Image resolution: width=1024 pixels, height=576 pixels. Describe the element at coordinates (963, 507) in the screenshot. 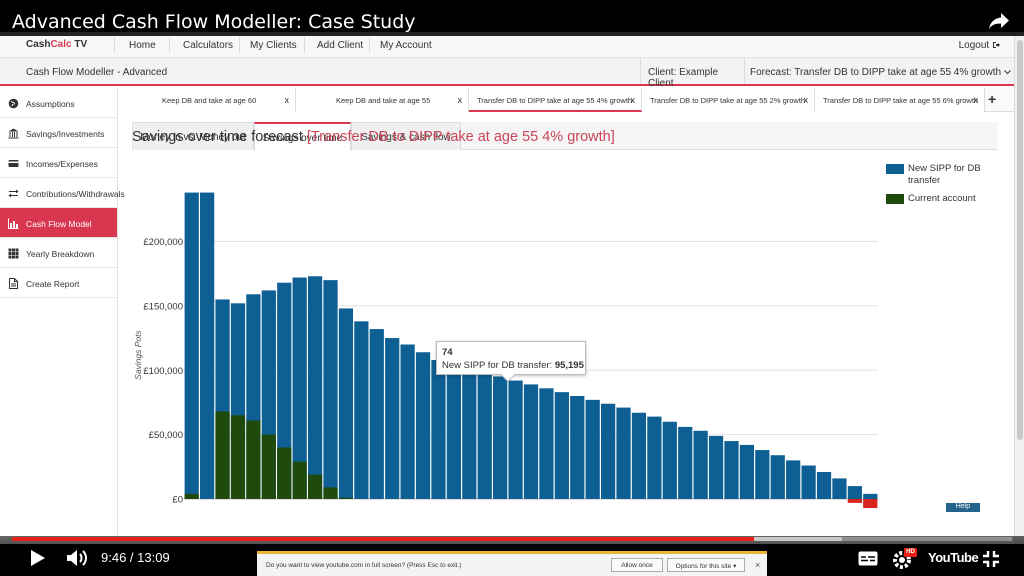

I see `help-button: Help` at that location.